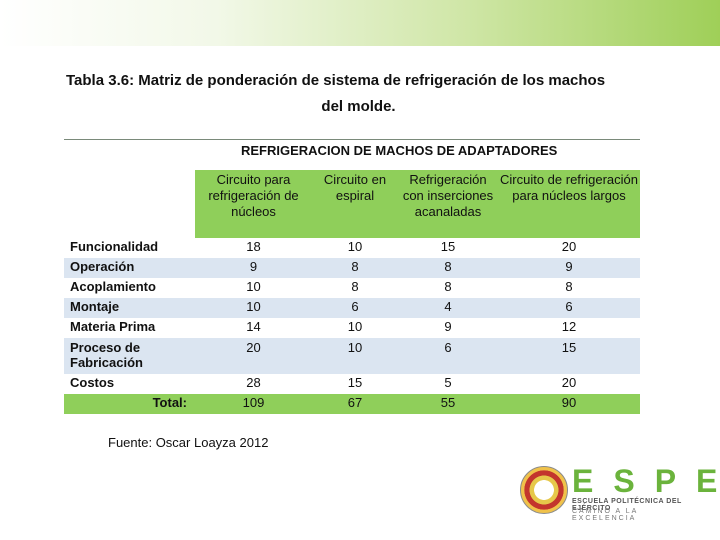 The image size is (720, 540). I want to click on table-row: Funcionalidad 18 10 15 20, so click(352, 248).